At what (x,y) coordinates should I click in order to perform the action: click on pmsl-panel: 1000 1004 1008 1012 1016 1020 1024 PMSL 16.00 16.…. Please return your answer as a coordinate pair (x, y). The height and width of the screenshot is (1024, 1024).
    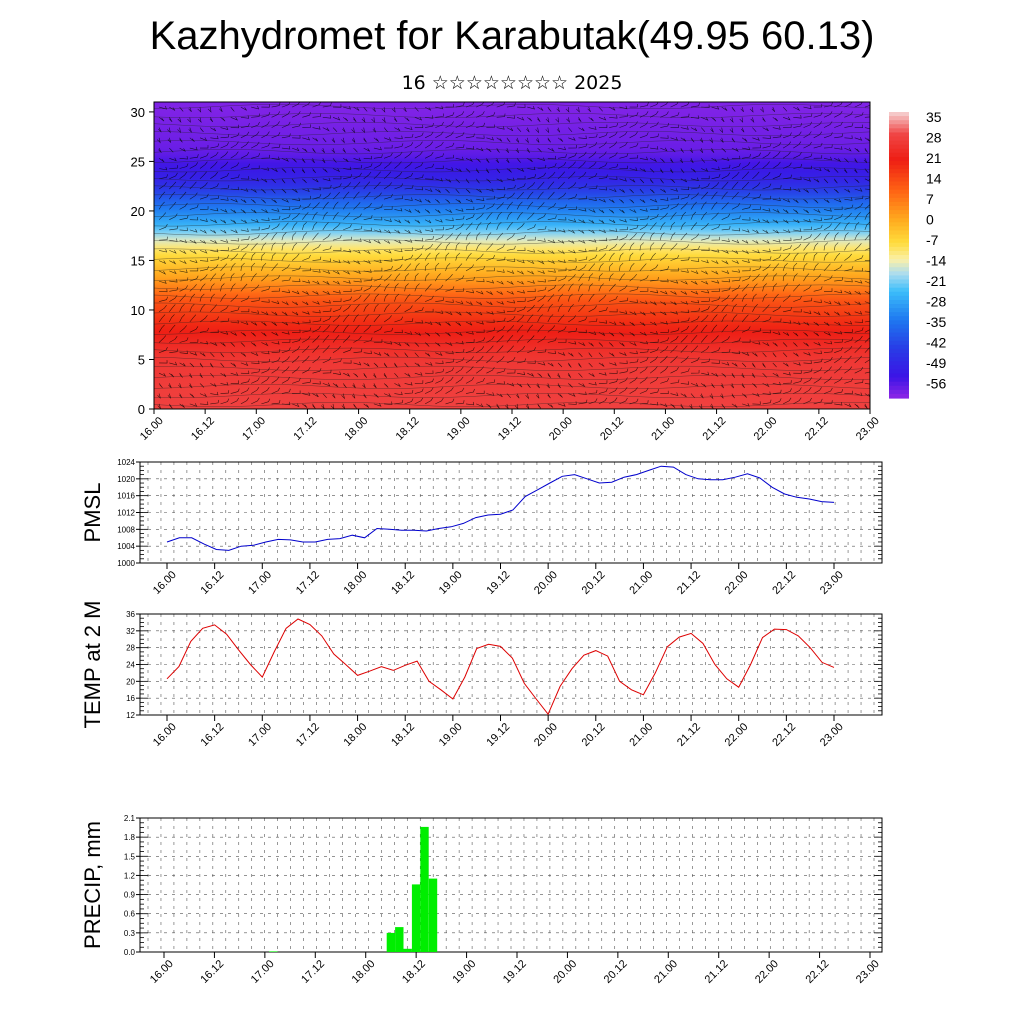
    Looking at the image, I should click on (481, 527).